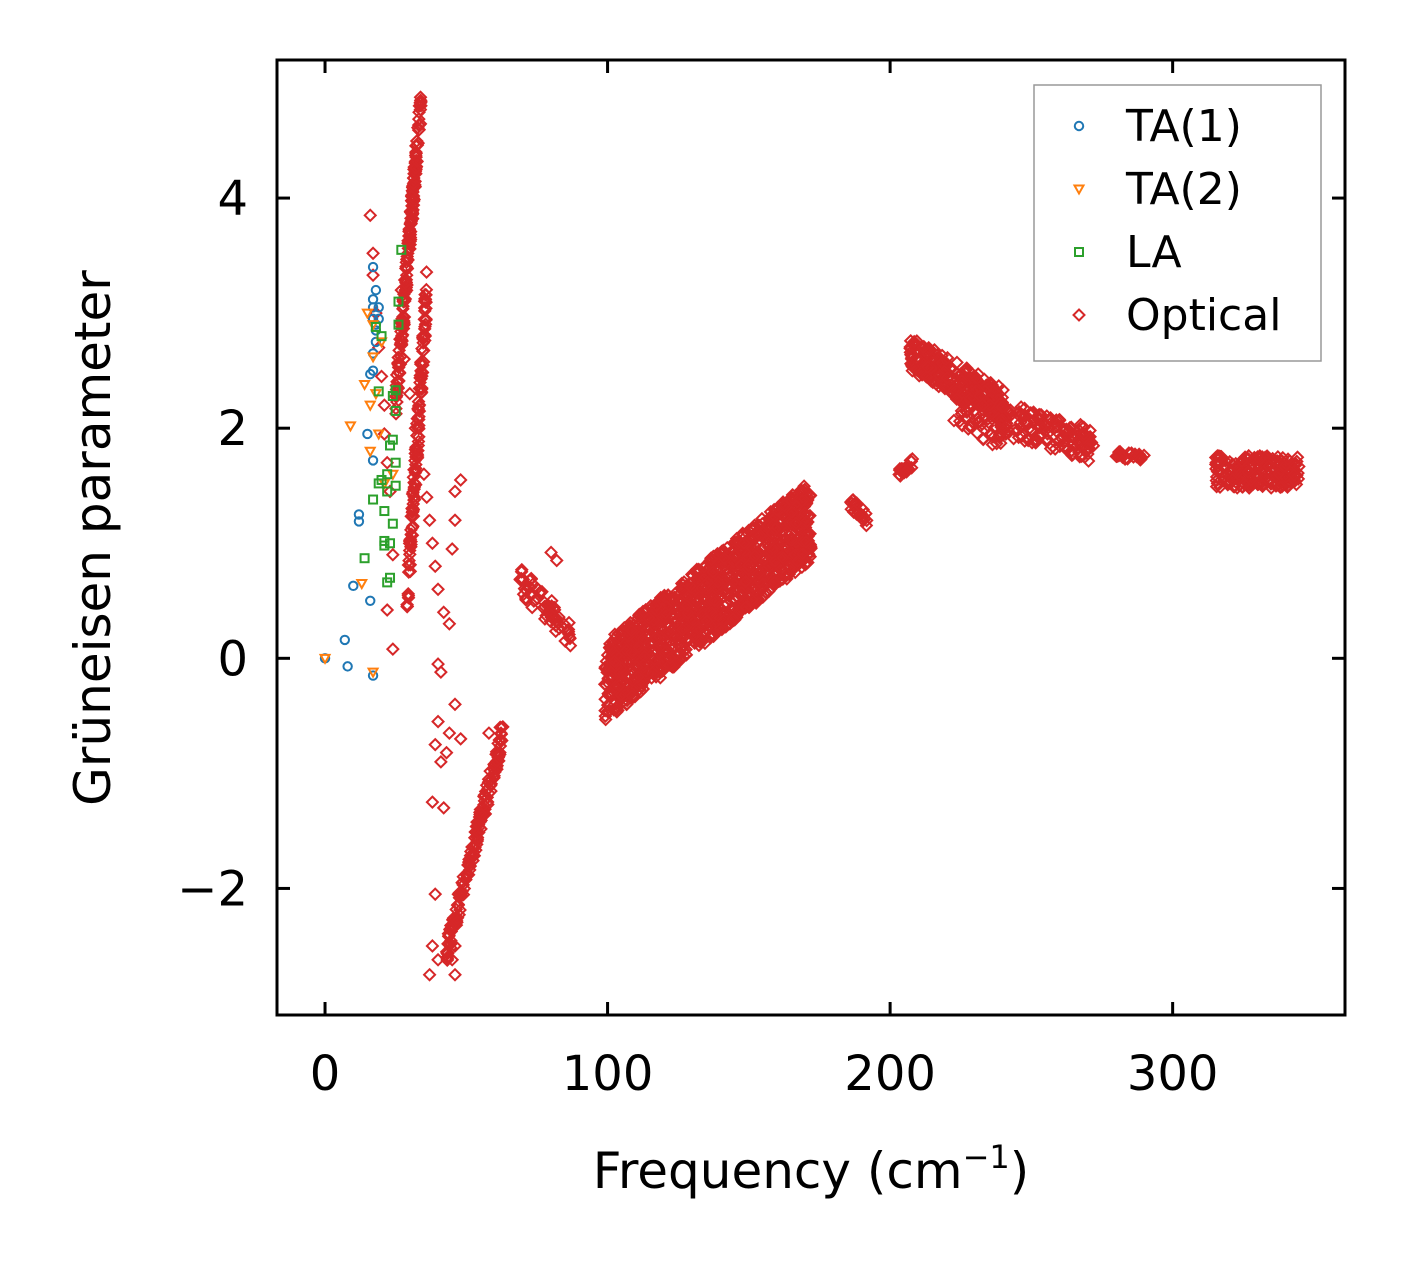  Describe the element at coordinates (986, 1157) in the screenshot. I see `x-axis-label-sup: −1` at that location.